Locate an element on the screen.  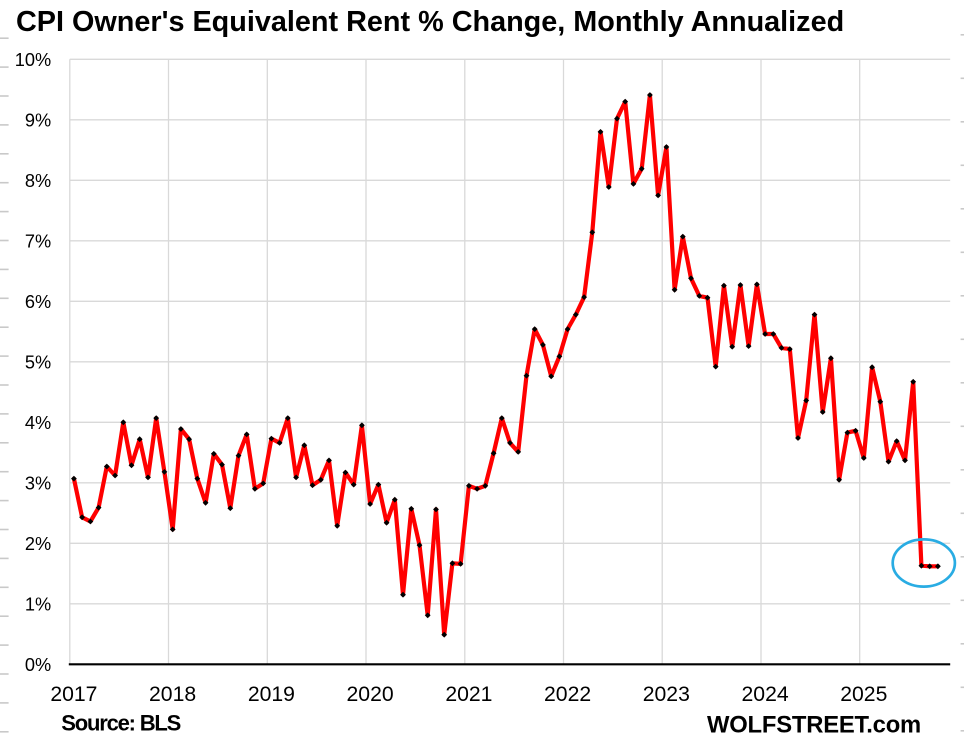
svg-text: 2021 is located at coordinates (468, 694).